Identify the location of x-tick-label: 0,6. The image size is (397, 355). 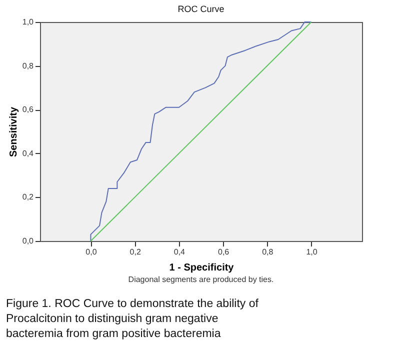
(224, 252).